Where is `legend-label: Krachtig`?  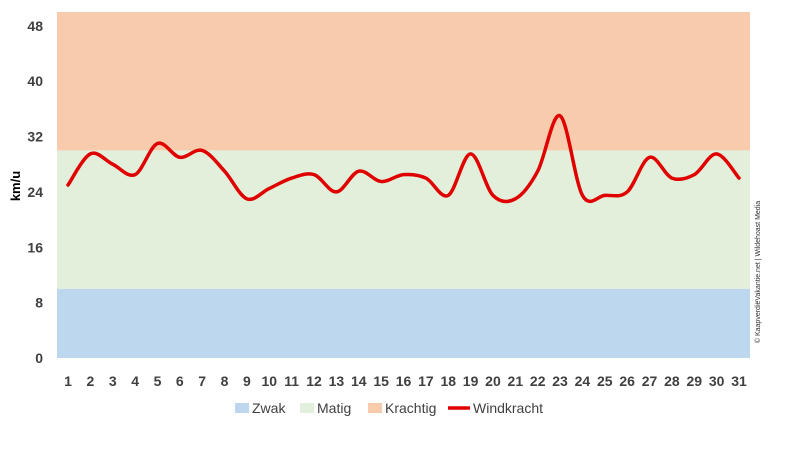 legend-label: Krachtig is located at coordinates (410, 408).